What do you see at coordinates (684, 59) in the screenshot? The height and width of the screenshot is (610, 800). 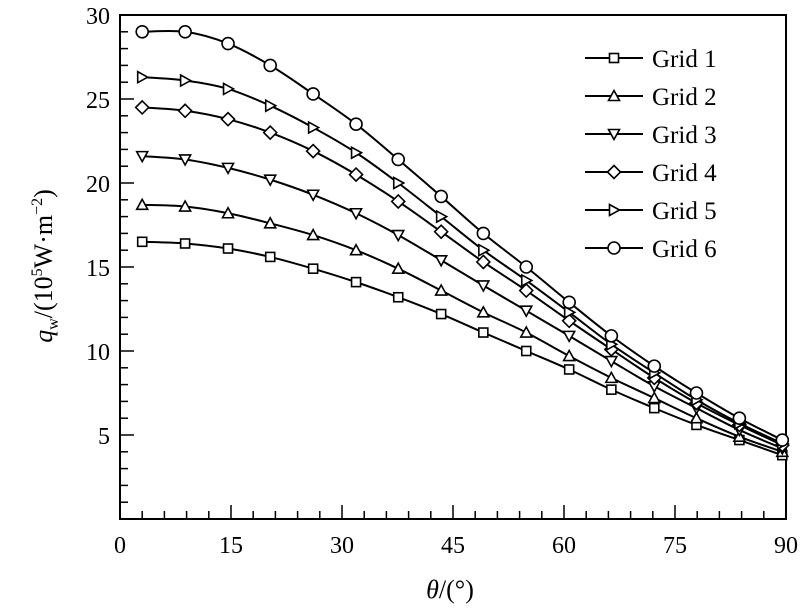 I see `legend-label: Grid 1` at bounding box center [684, 59].